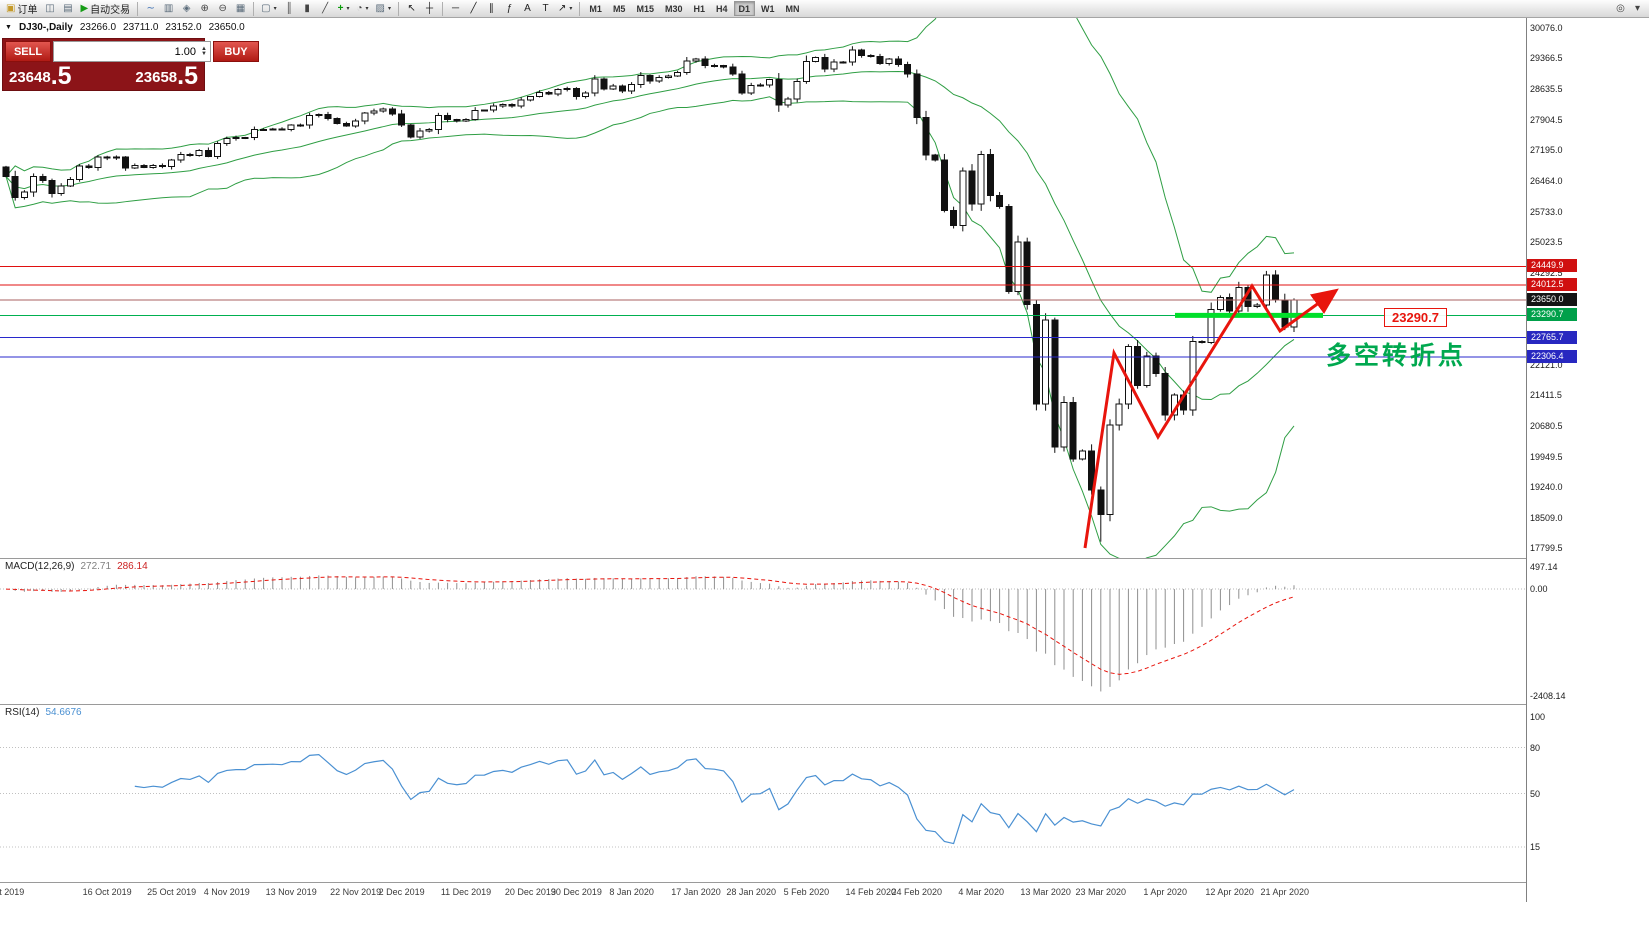 Image resolution: width=1649 pixels, height=942 pixels. What do you see at coordinates (105, 9) in the screenshot?
I see `auto-trading-button: ▶ 自动交易` at bounding box center [105, 9].